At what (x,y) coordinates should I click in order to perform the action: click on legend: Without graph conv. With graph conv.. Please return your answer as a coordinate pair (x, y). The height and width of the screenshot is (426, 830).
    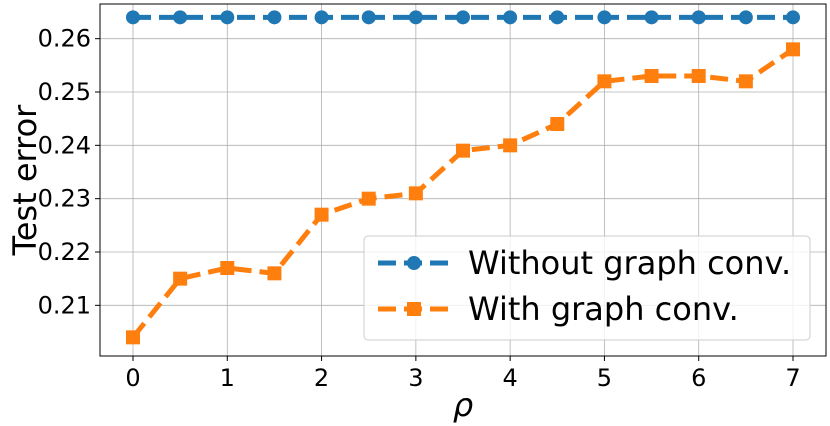
    Looking at the image, I should click on (587, 288).